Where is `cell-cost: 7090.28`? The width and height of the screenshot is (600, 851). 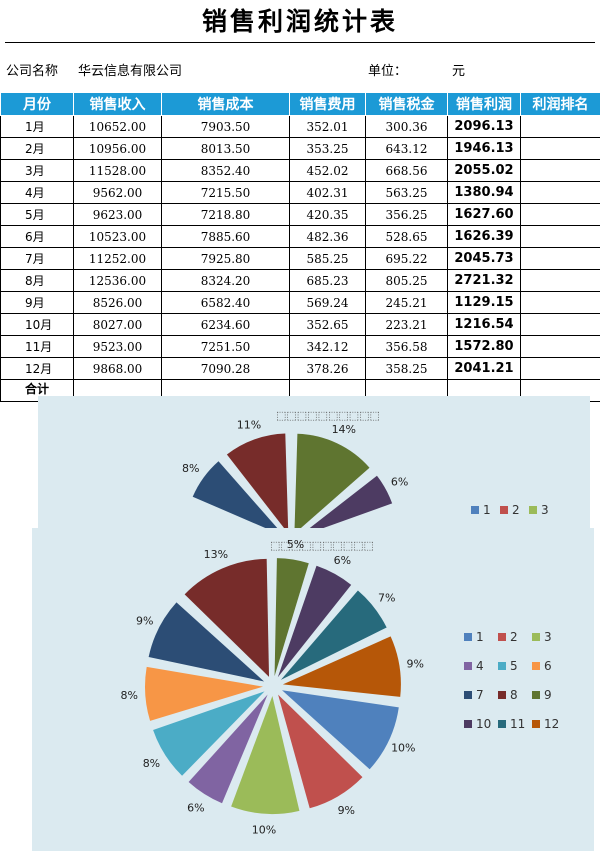
cell-cost: 7090.28 is located at coordinates (225, 368).